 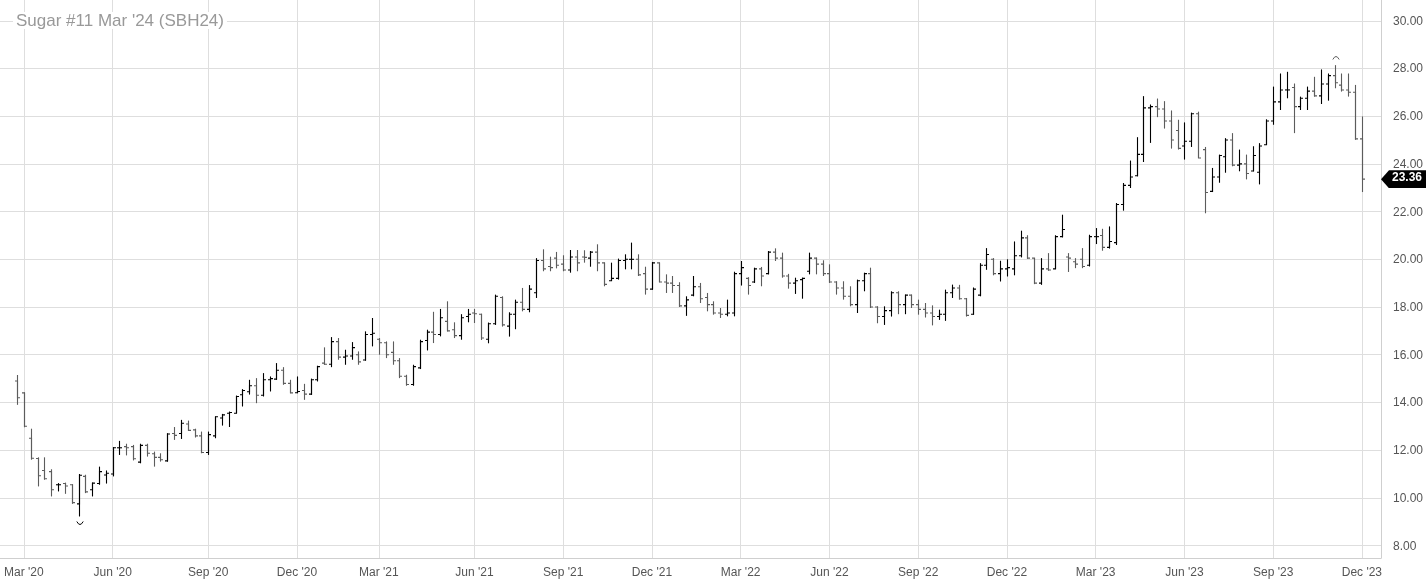 What do you see at coordinates (1095, 572) in the screenshot?
I see `x-tick-label: Mar '23` at bounding box center [1095, 572].